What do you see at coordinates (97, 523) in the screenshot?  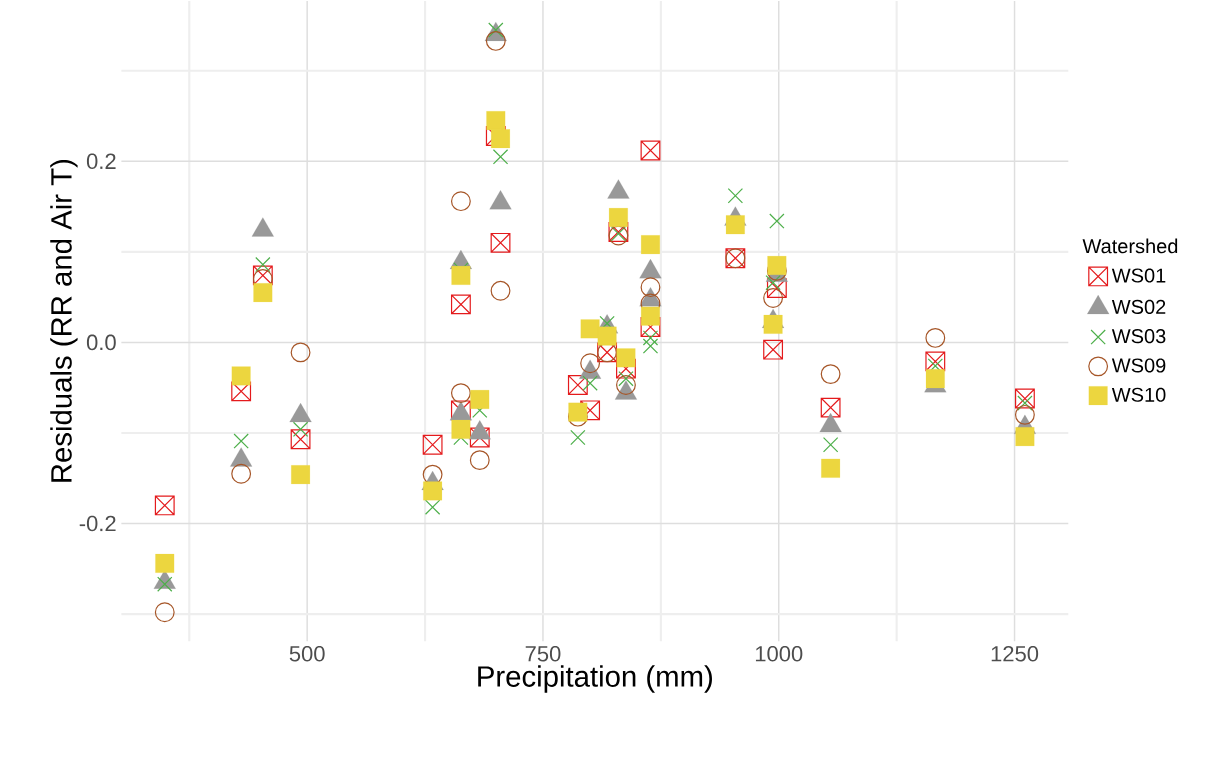 I see `y-tick-label: -0.2` at bounding box center [97, 523].